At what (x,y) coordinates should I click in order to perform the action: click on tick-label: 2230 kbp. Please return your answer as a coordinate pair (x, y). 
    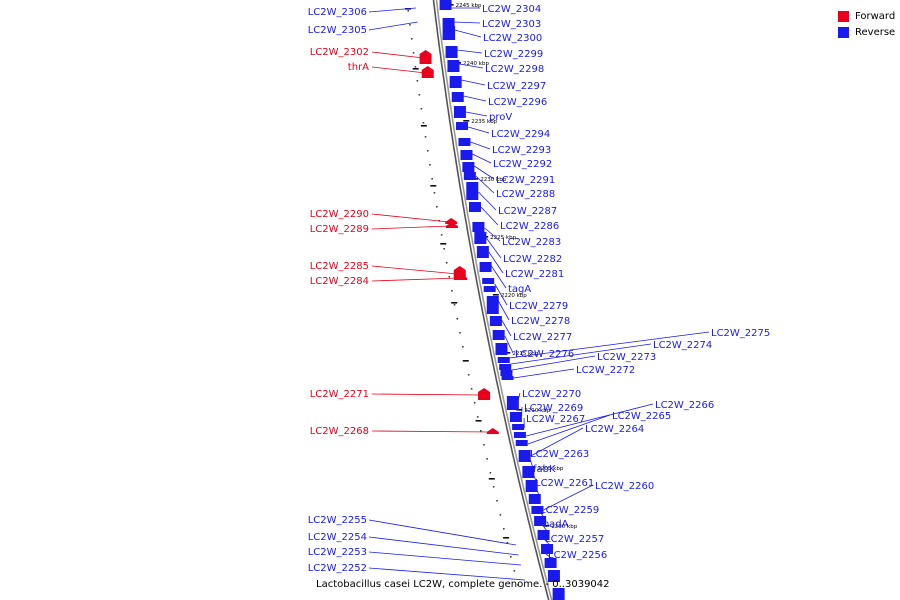
    Looking at the image, I should click on (493, 180).